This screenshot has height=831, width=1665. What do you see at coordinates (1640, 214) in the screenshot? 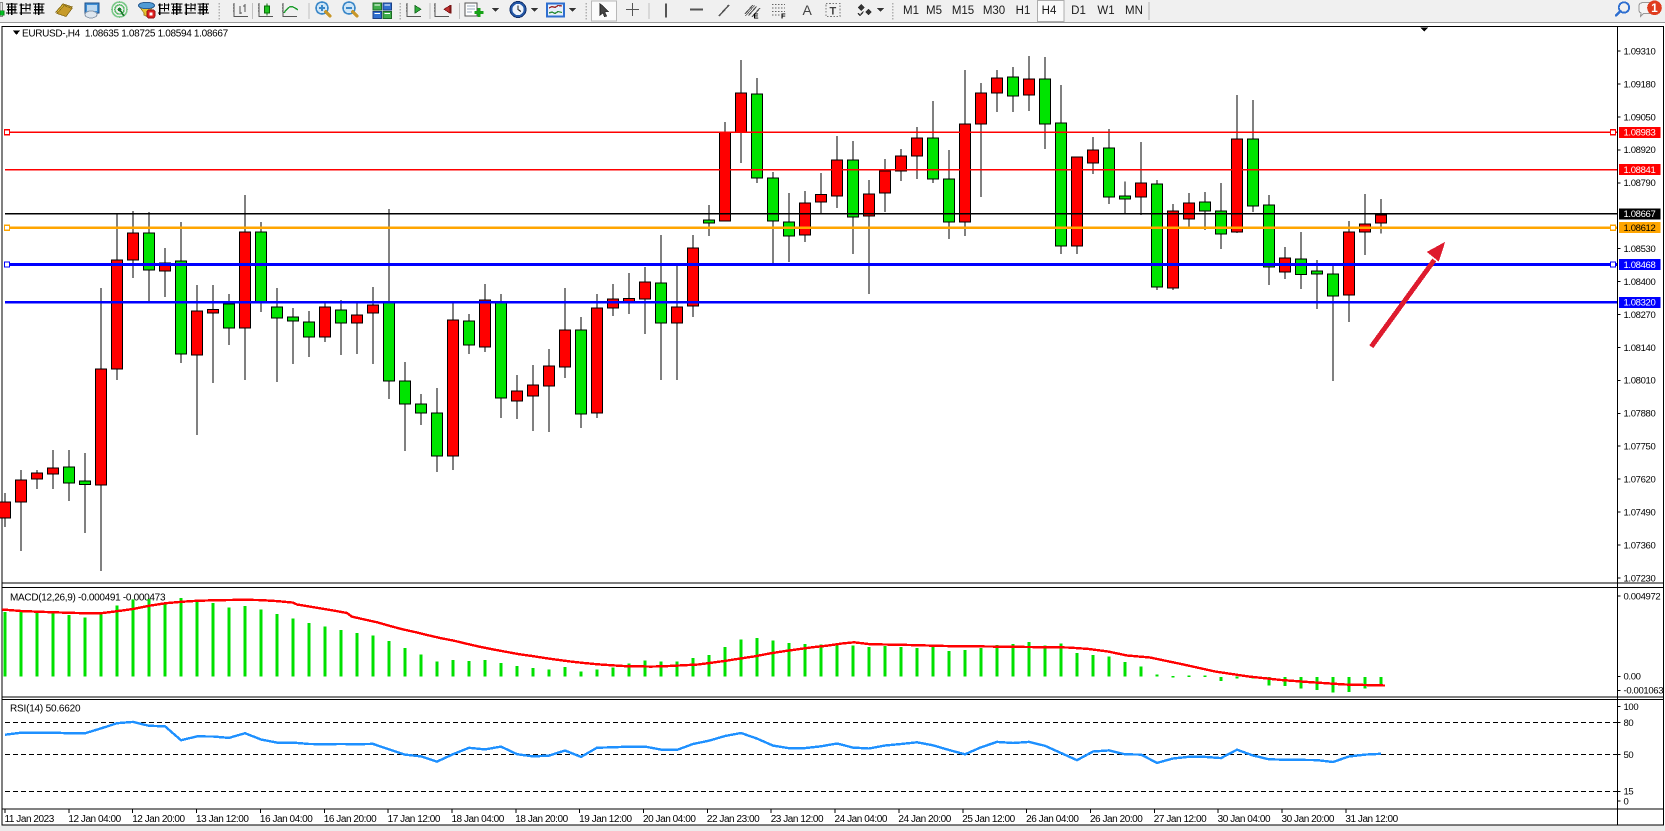
I see `svg-text: 1.08667` at bounding box center [1640, 214].